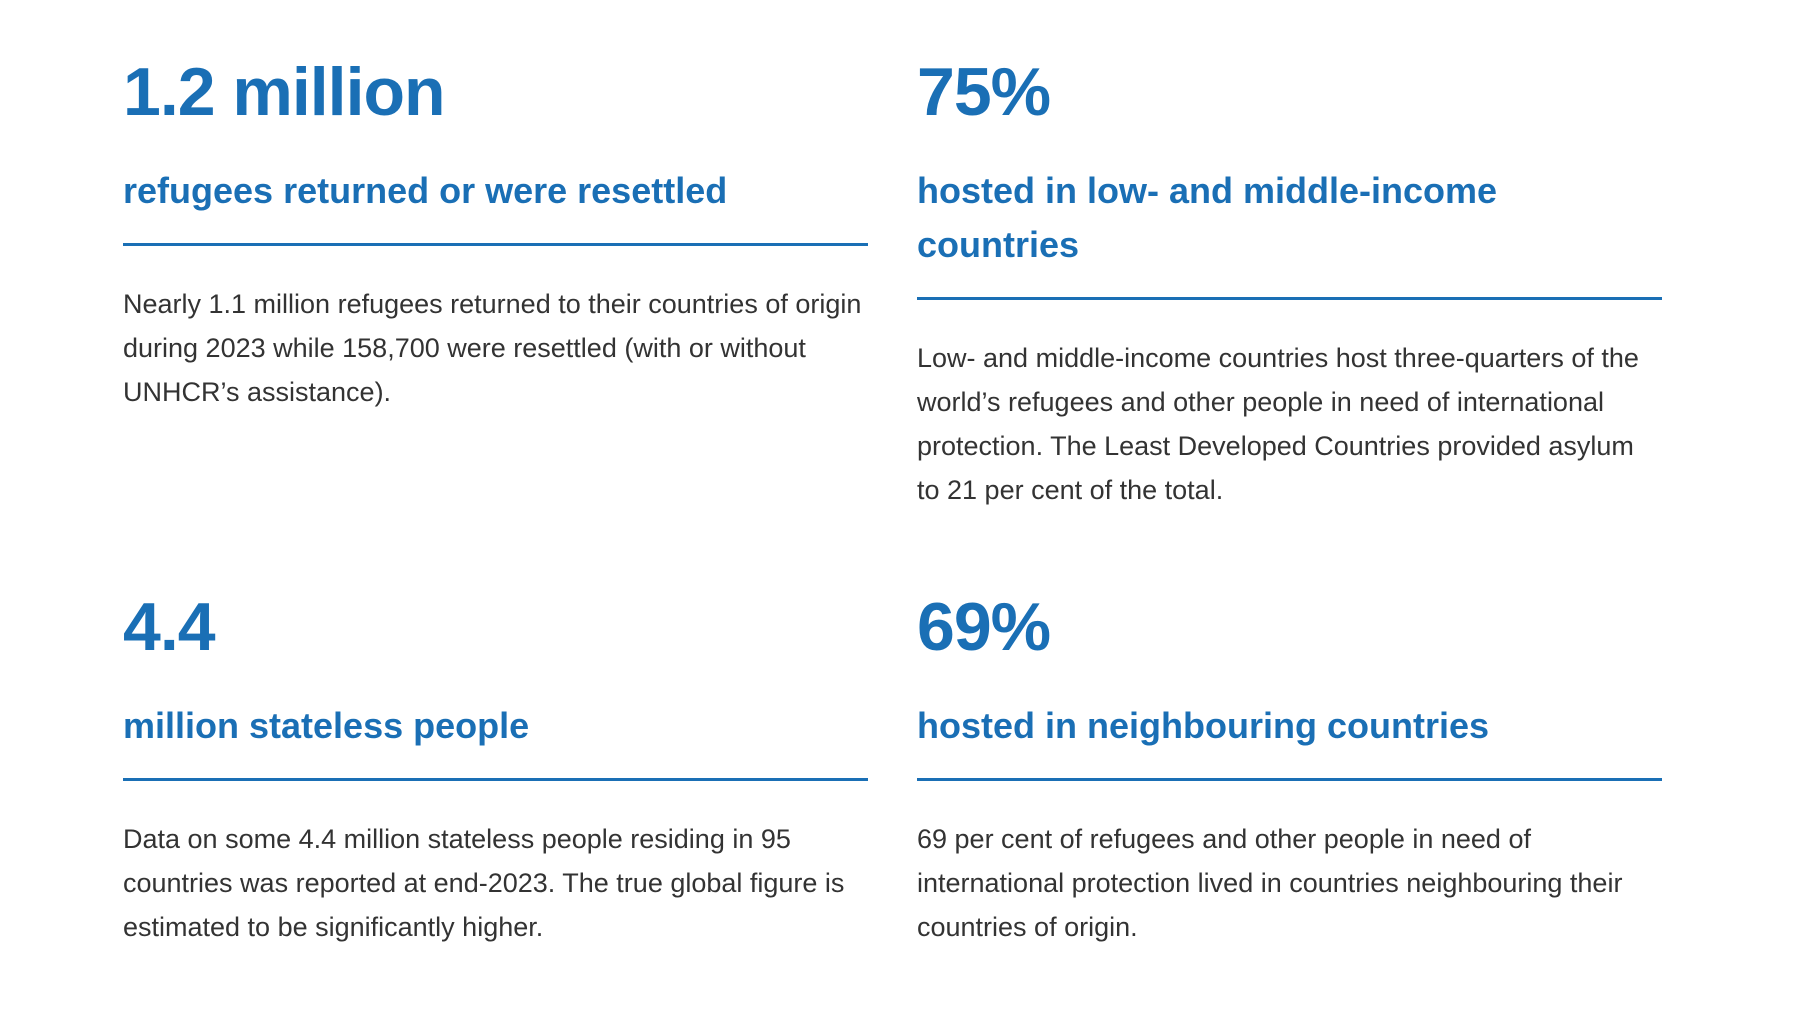 The height and width of the screenshot is (1010, 1796). I want to click on stat-value: 1.2 million, so click(284, 92).